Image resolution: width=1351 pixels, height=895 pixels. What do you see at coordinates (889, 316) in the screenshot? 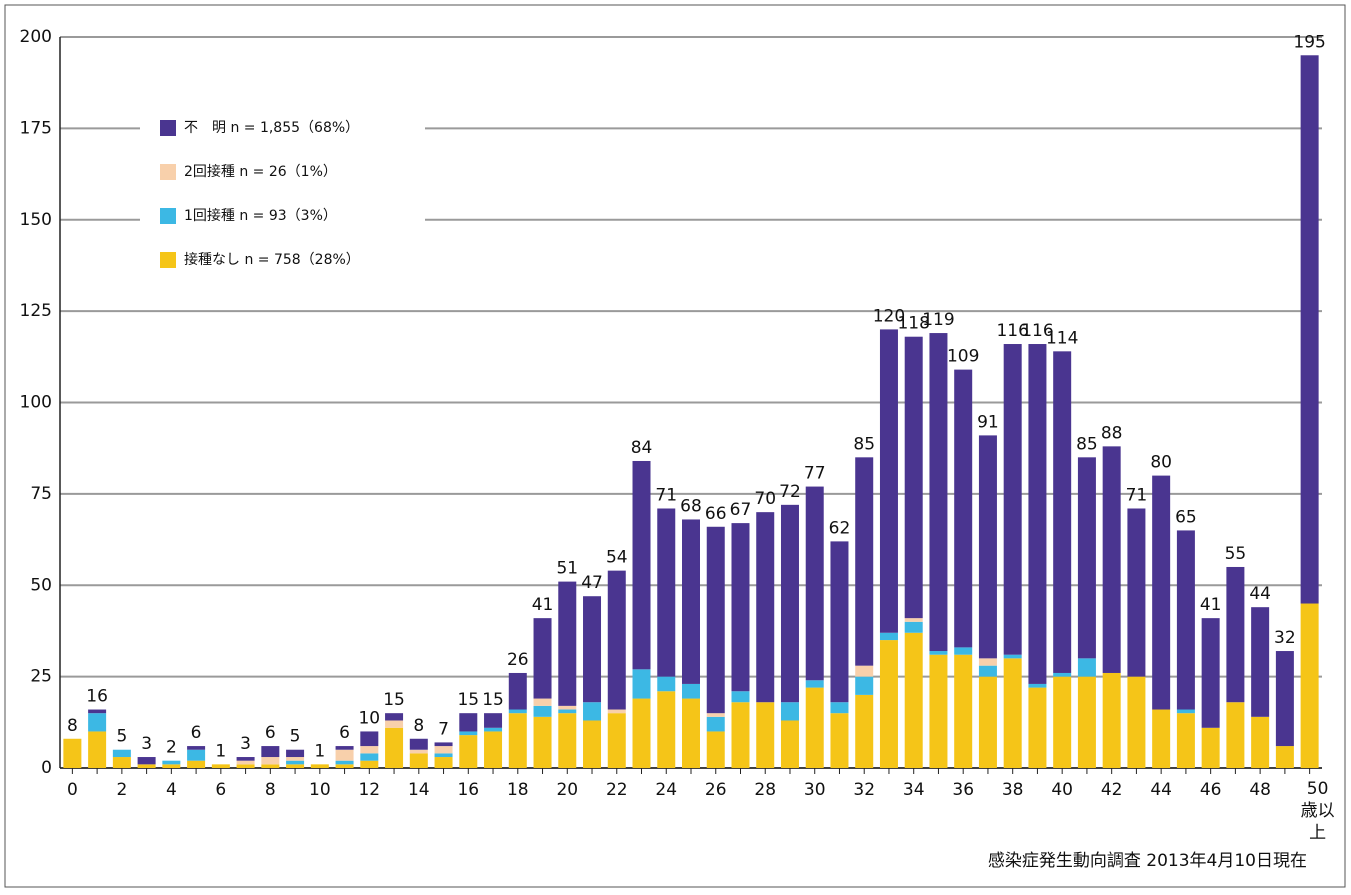
I see `total-label: 120` at bounding box center [889, 316].